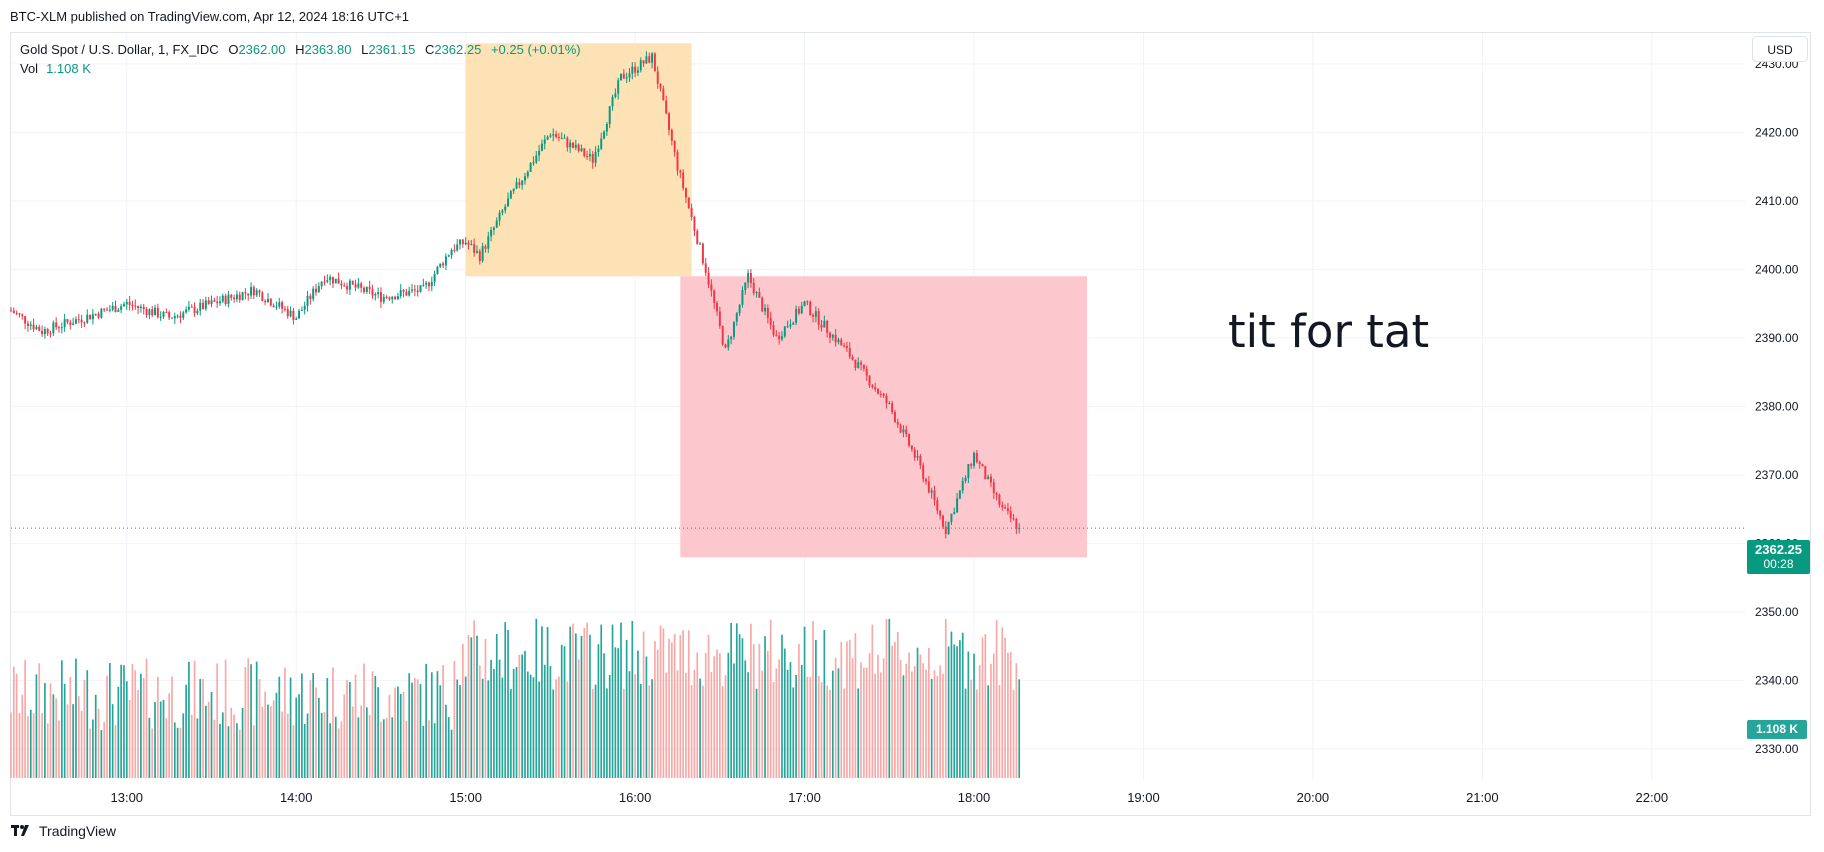 This screenshot has height=852, width=1824. Describe the element at coordinates (1780, 49) in the screenshot. I see `currency-button: USD` at that location.